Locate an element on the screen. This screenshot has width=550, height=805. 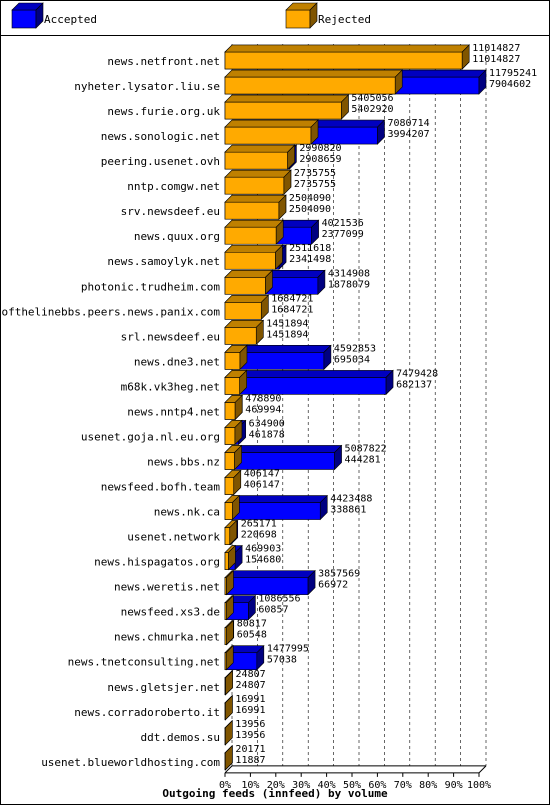
legend: Accepted Rejected is located at coordinates (191, 15).